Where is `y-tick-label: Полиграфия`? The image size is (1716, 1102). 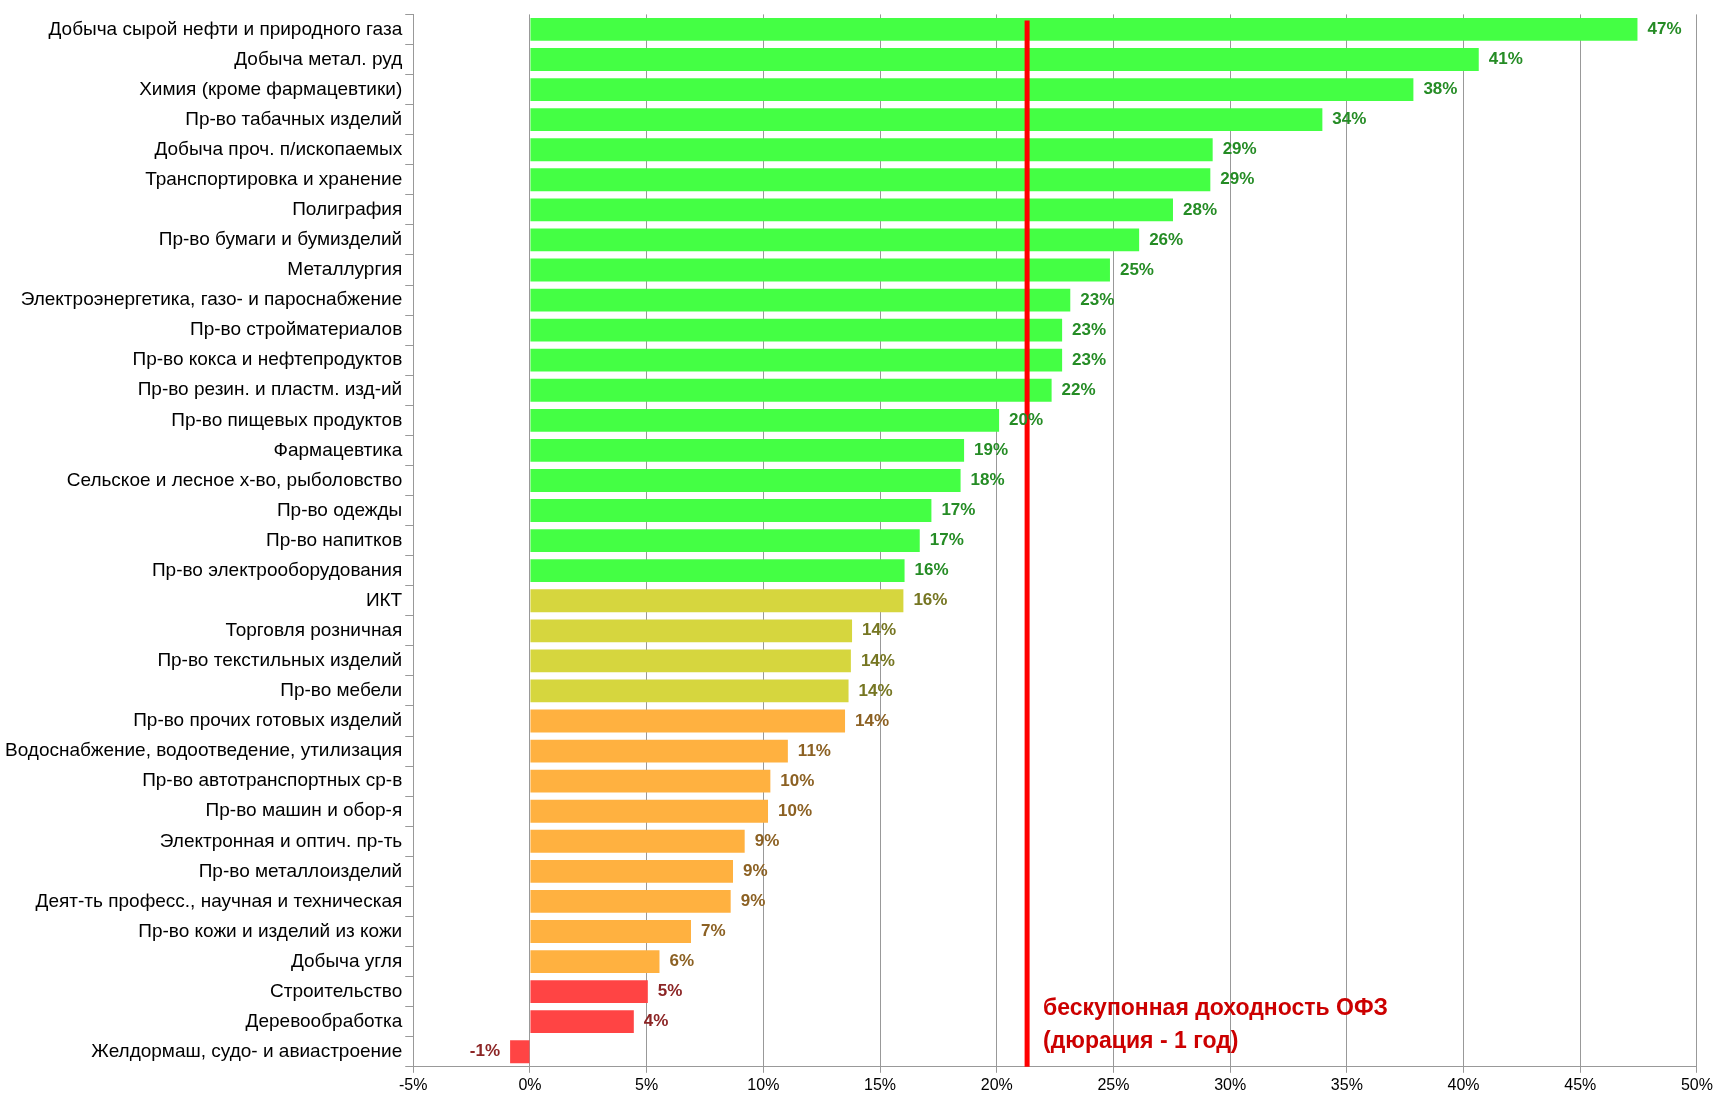
y-tick-label: Полиграфия is located at coordinates (347, 209).